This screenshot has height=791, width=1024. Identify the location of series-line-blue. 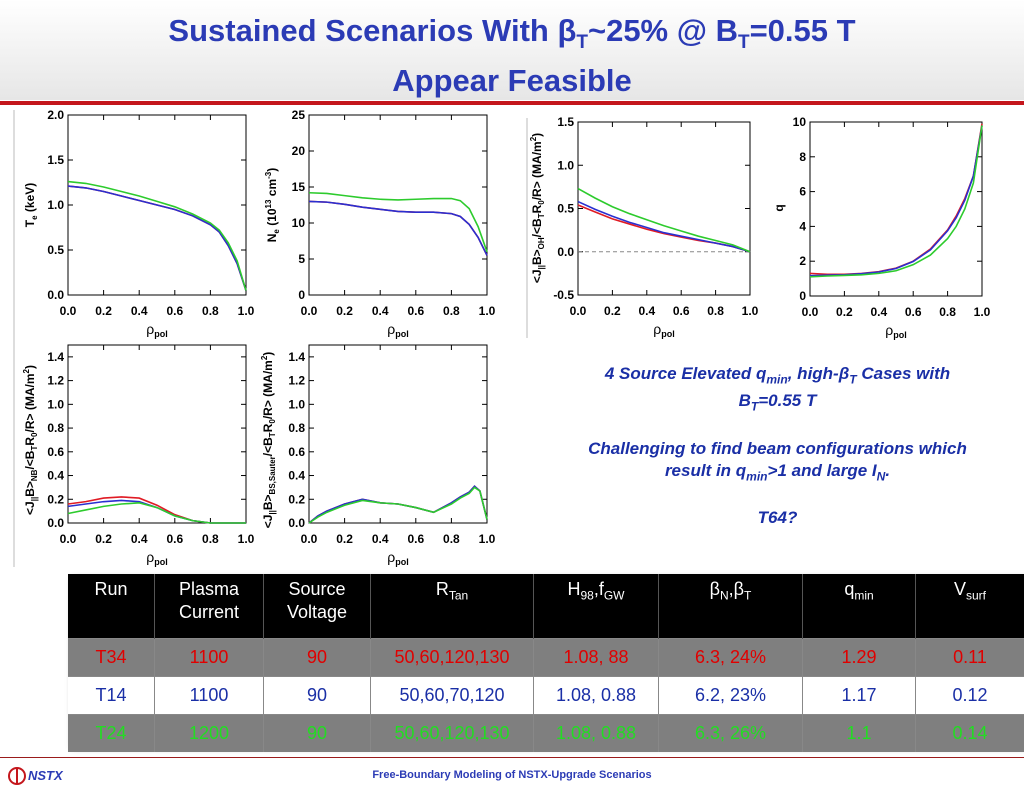
(157, 238).